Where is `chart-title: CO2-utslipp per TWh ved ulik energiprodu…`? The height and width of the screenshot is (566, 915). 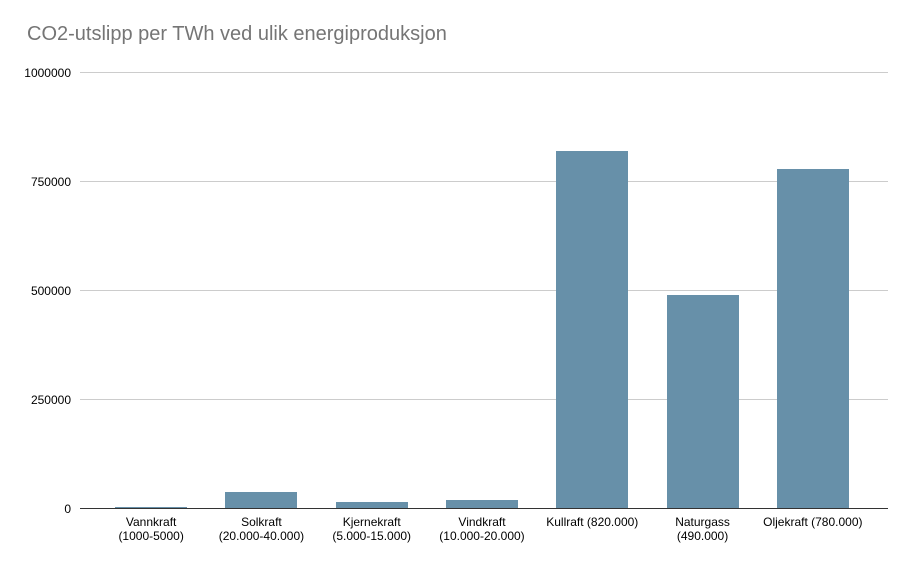 chart-title: CO2-utslipp per TWh ved ulik energiprodu… is located at coordinates (237, 34).